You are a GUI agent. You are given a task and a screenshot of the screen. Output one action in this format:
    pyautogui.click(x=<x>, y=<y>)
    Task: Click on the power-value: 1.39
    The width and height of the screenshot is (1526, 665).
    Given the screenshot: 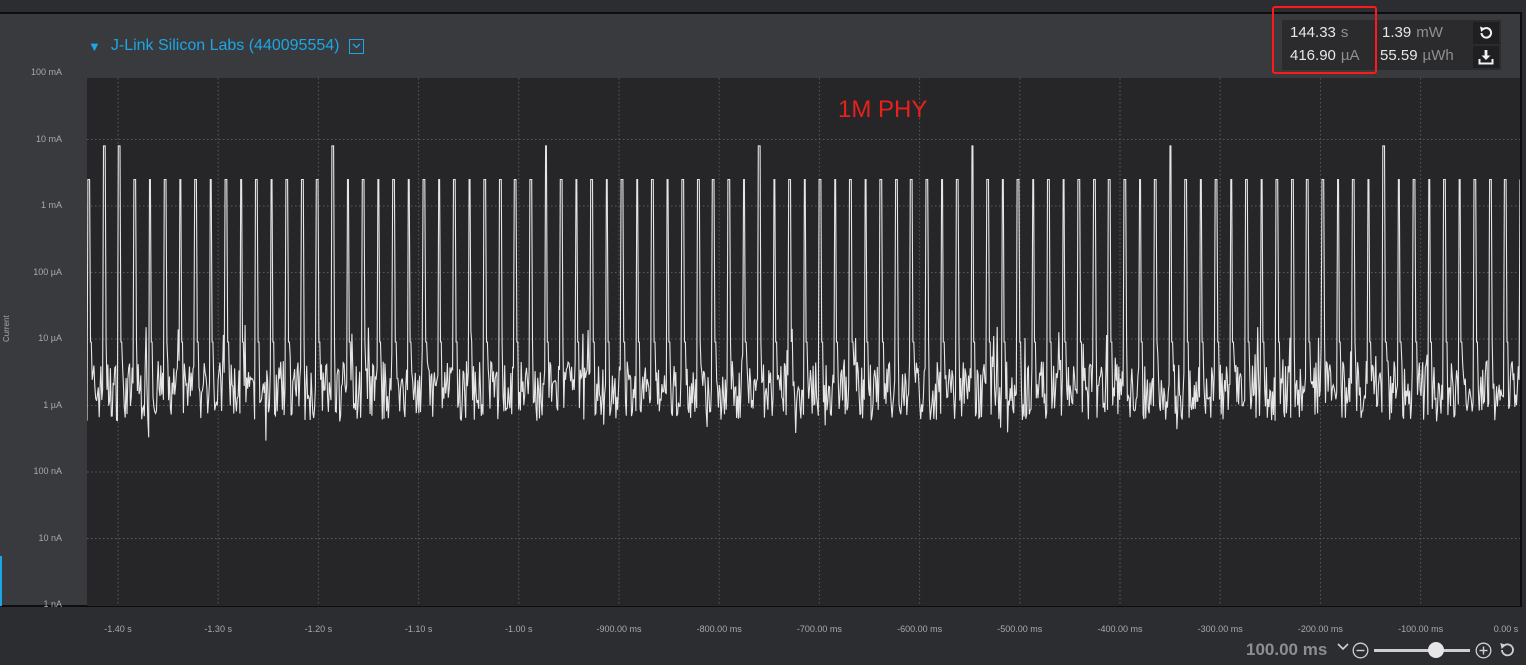 What is the action you would take?
    pyautogui.click(x=1397, y=32)
    